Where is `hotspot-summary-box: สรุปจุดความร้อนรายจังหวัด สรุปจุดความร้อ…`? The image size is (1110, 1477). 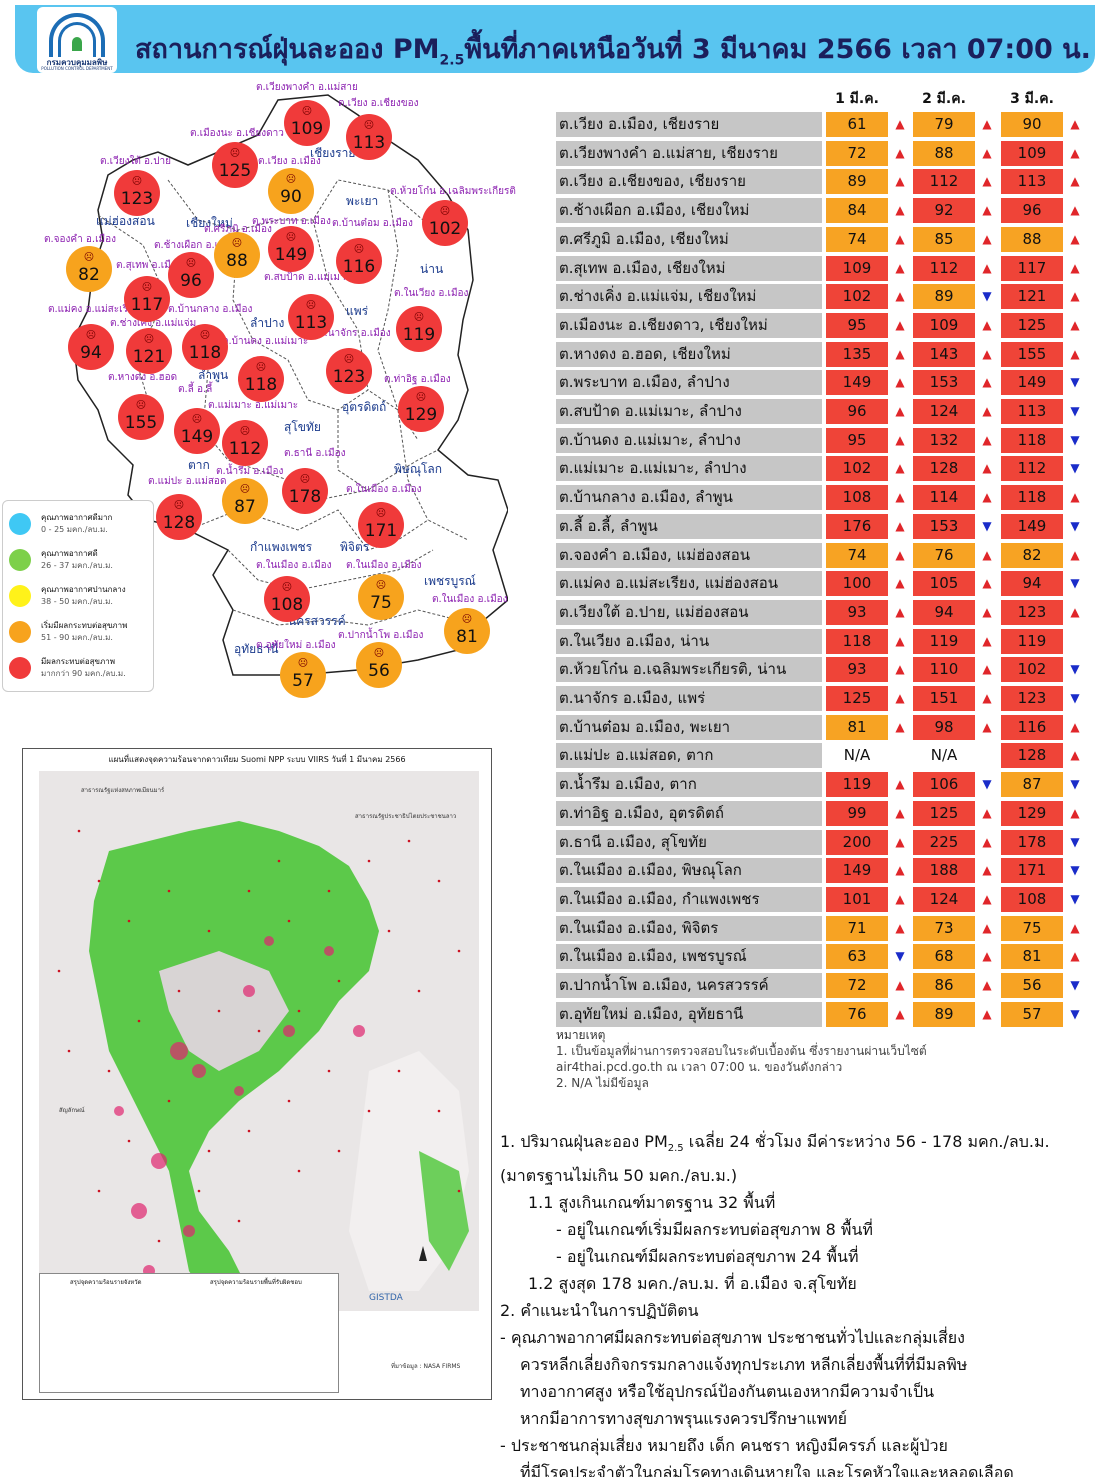 hotspot-summary-box: สรุปจุดความร้อนรายจังหวัด สรุปจุดความร้อ… is located at coordinates (189, 1333).